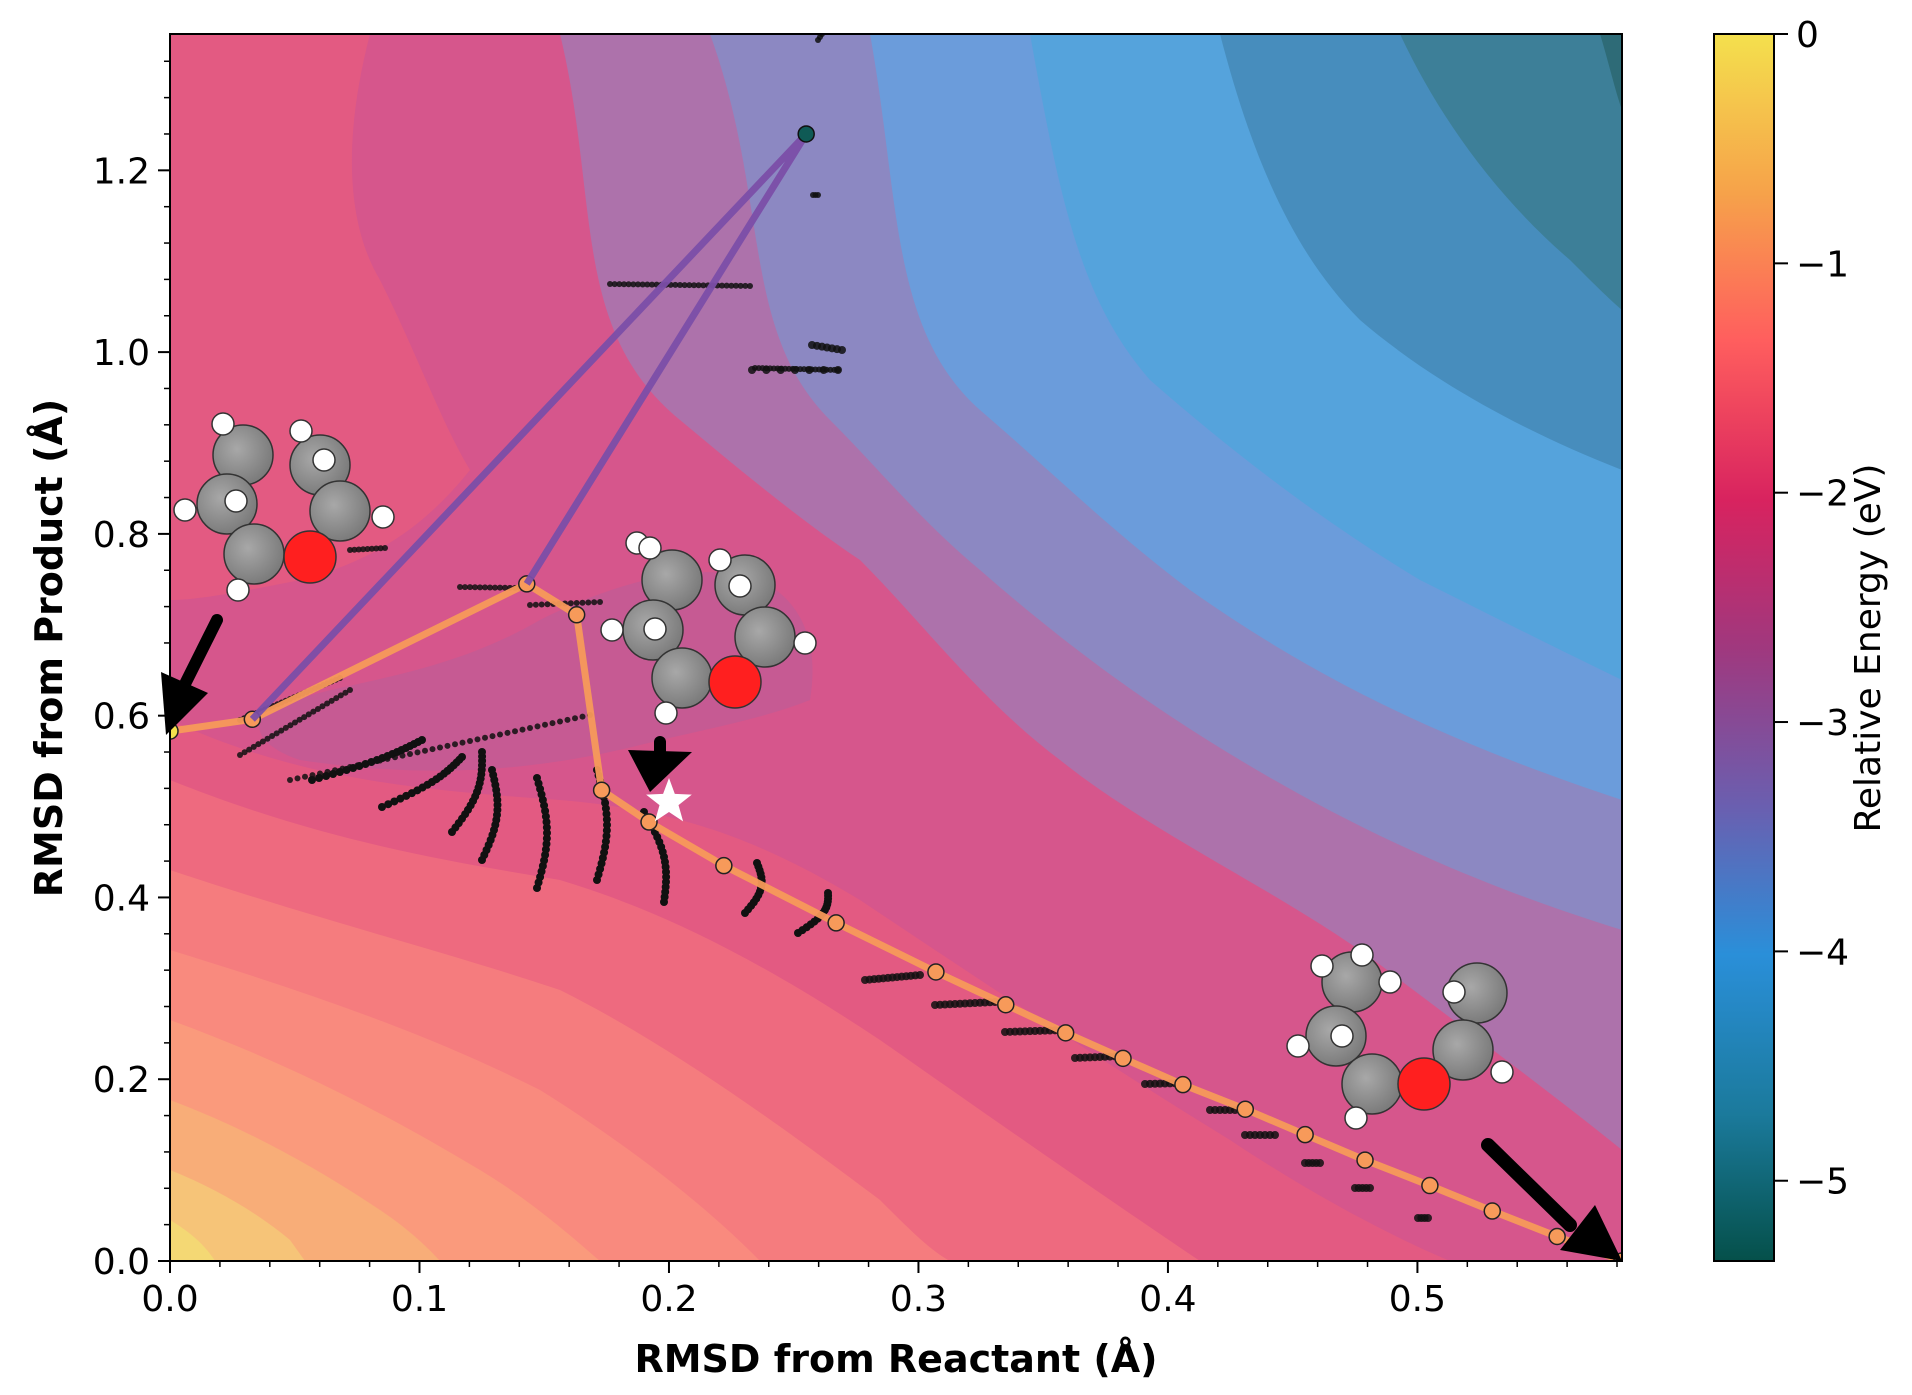 Image resolution: width=1912 pixels, height=1395 pixels. I want to click on arrow-to-product, so click(1551, 1199).